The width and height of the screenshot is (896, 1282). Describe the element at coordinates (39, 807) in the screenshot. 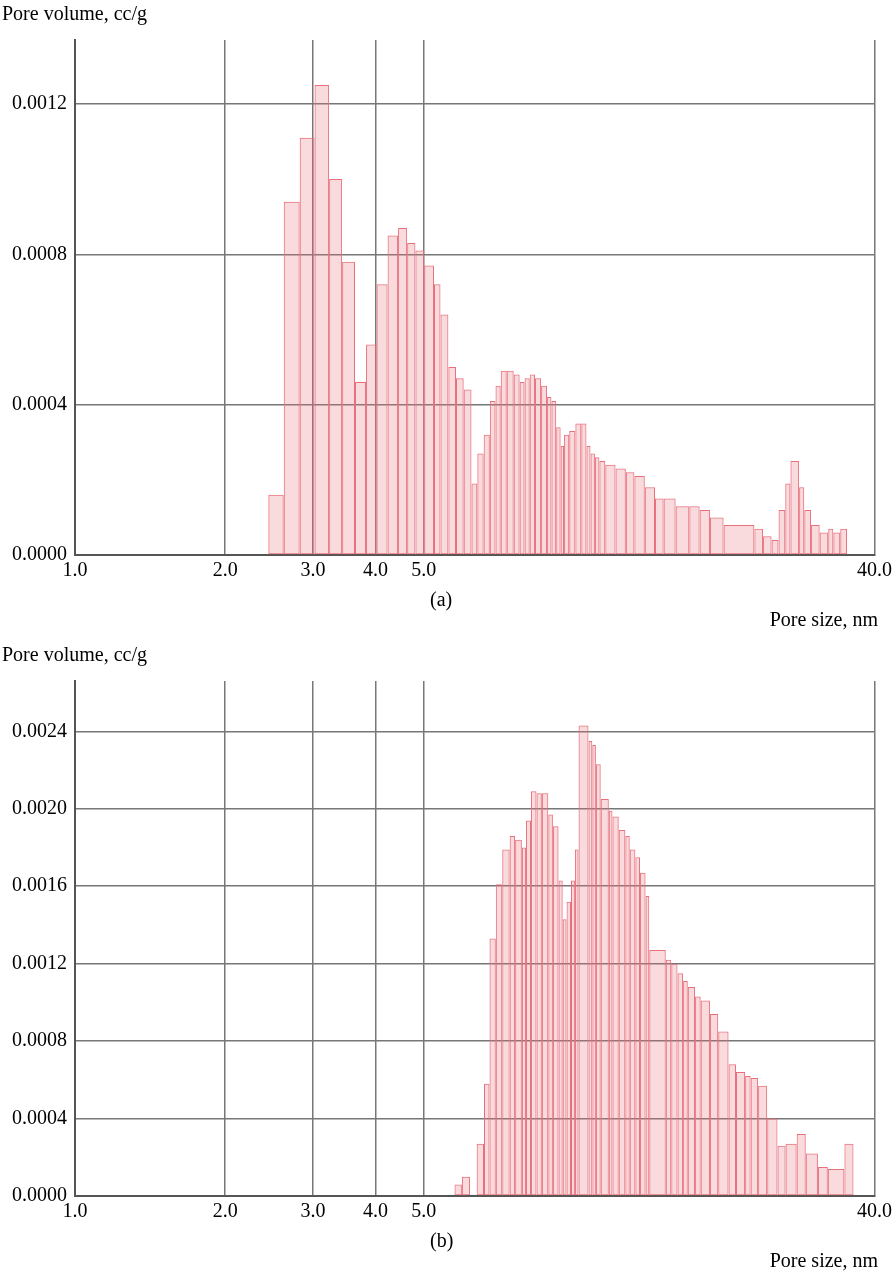

I see `y-tick-label: 0.0020` at that location.